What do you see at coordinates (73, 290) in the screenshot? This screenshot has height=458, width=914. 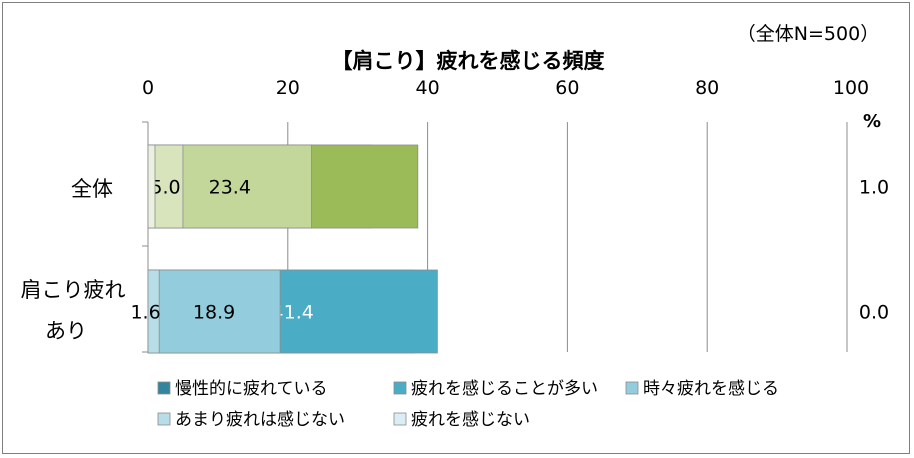 I see `category-label: 肩こり疲れ` at bounding box center [73, 290].